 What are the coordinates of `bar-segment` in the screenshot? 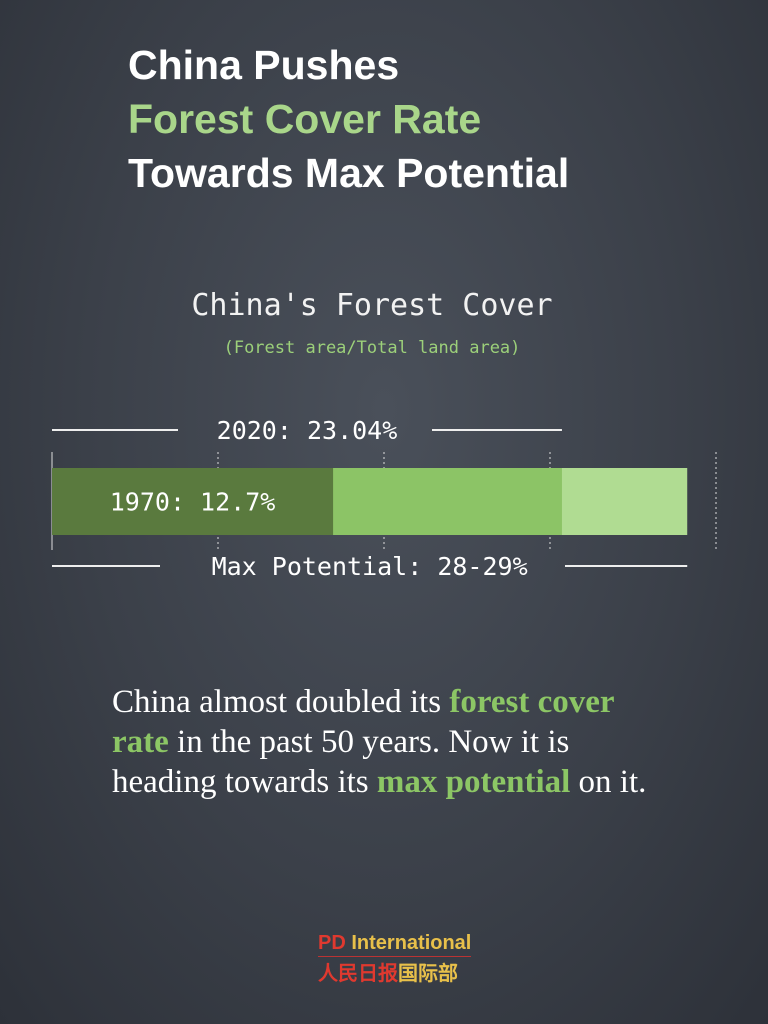 It's located at (193, 501).